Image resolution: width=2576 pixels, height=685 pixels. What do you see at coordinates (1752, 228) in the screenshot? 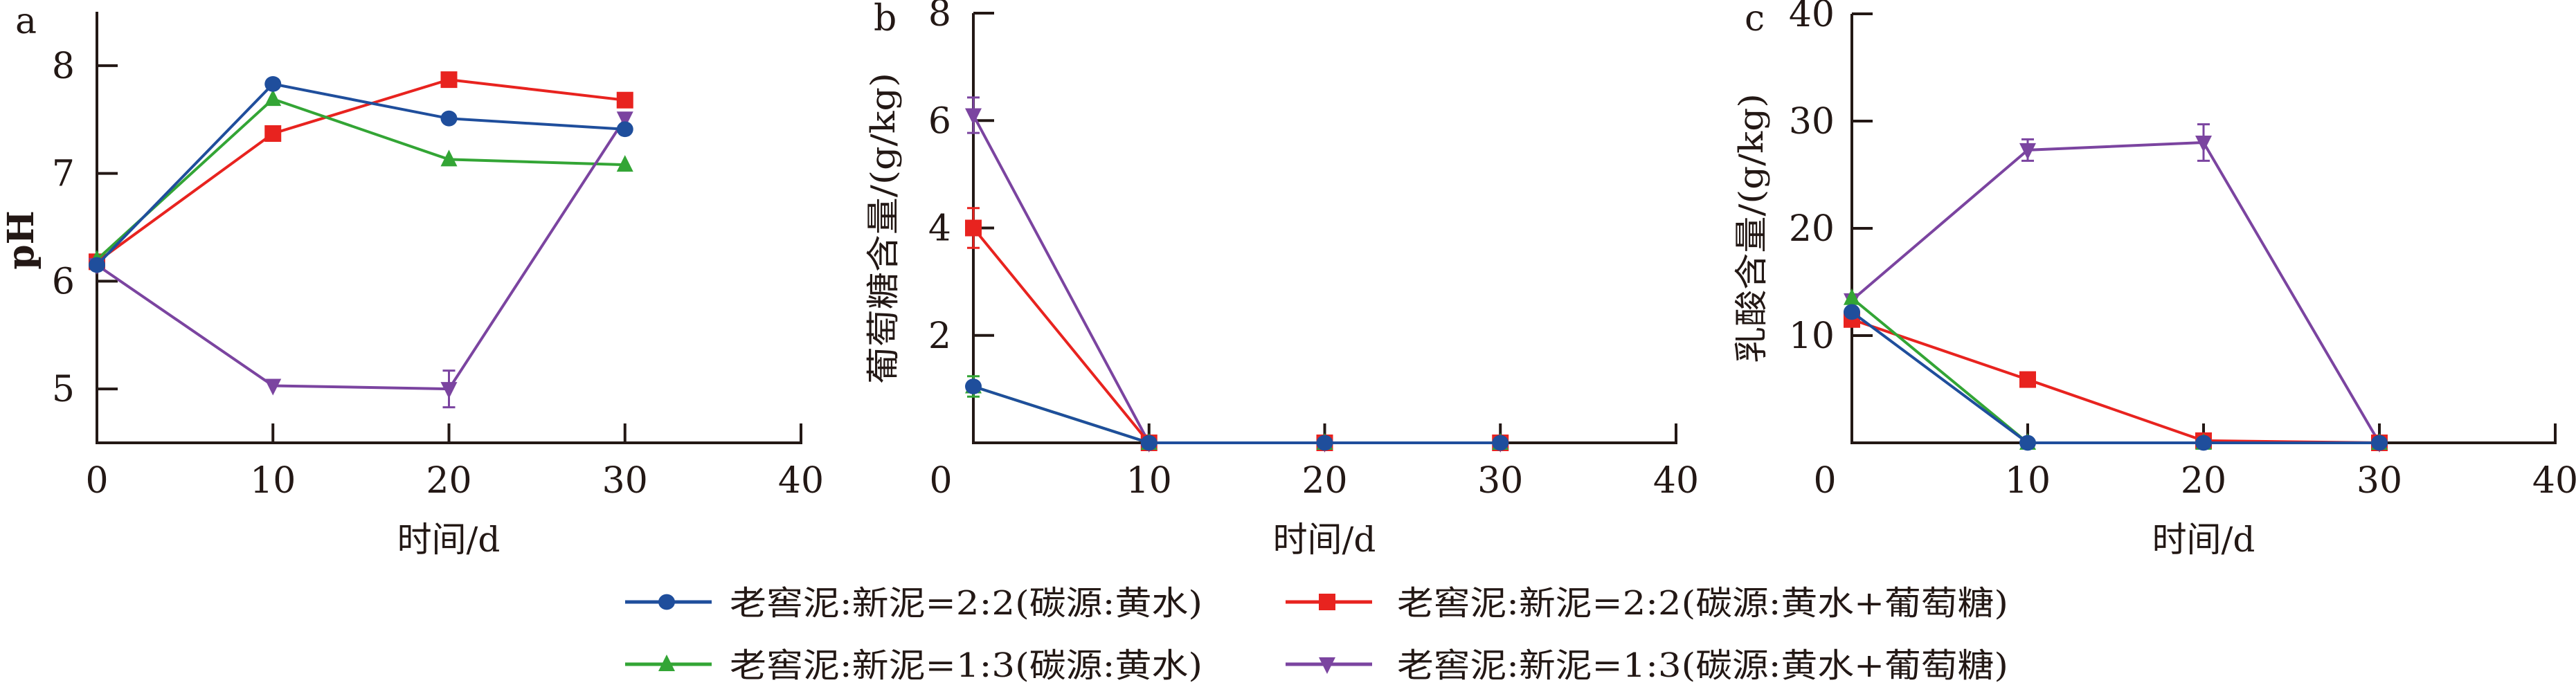
I see `y-axis-label-c: 乳酸含量/(g/kg)` at bounding box center [1752, 228].